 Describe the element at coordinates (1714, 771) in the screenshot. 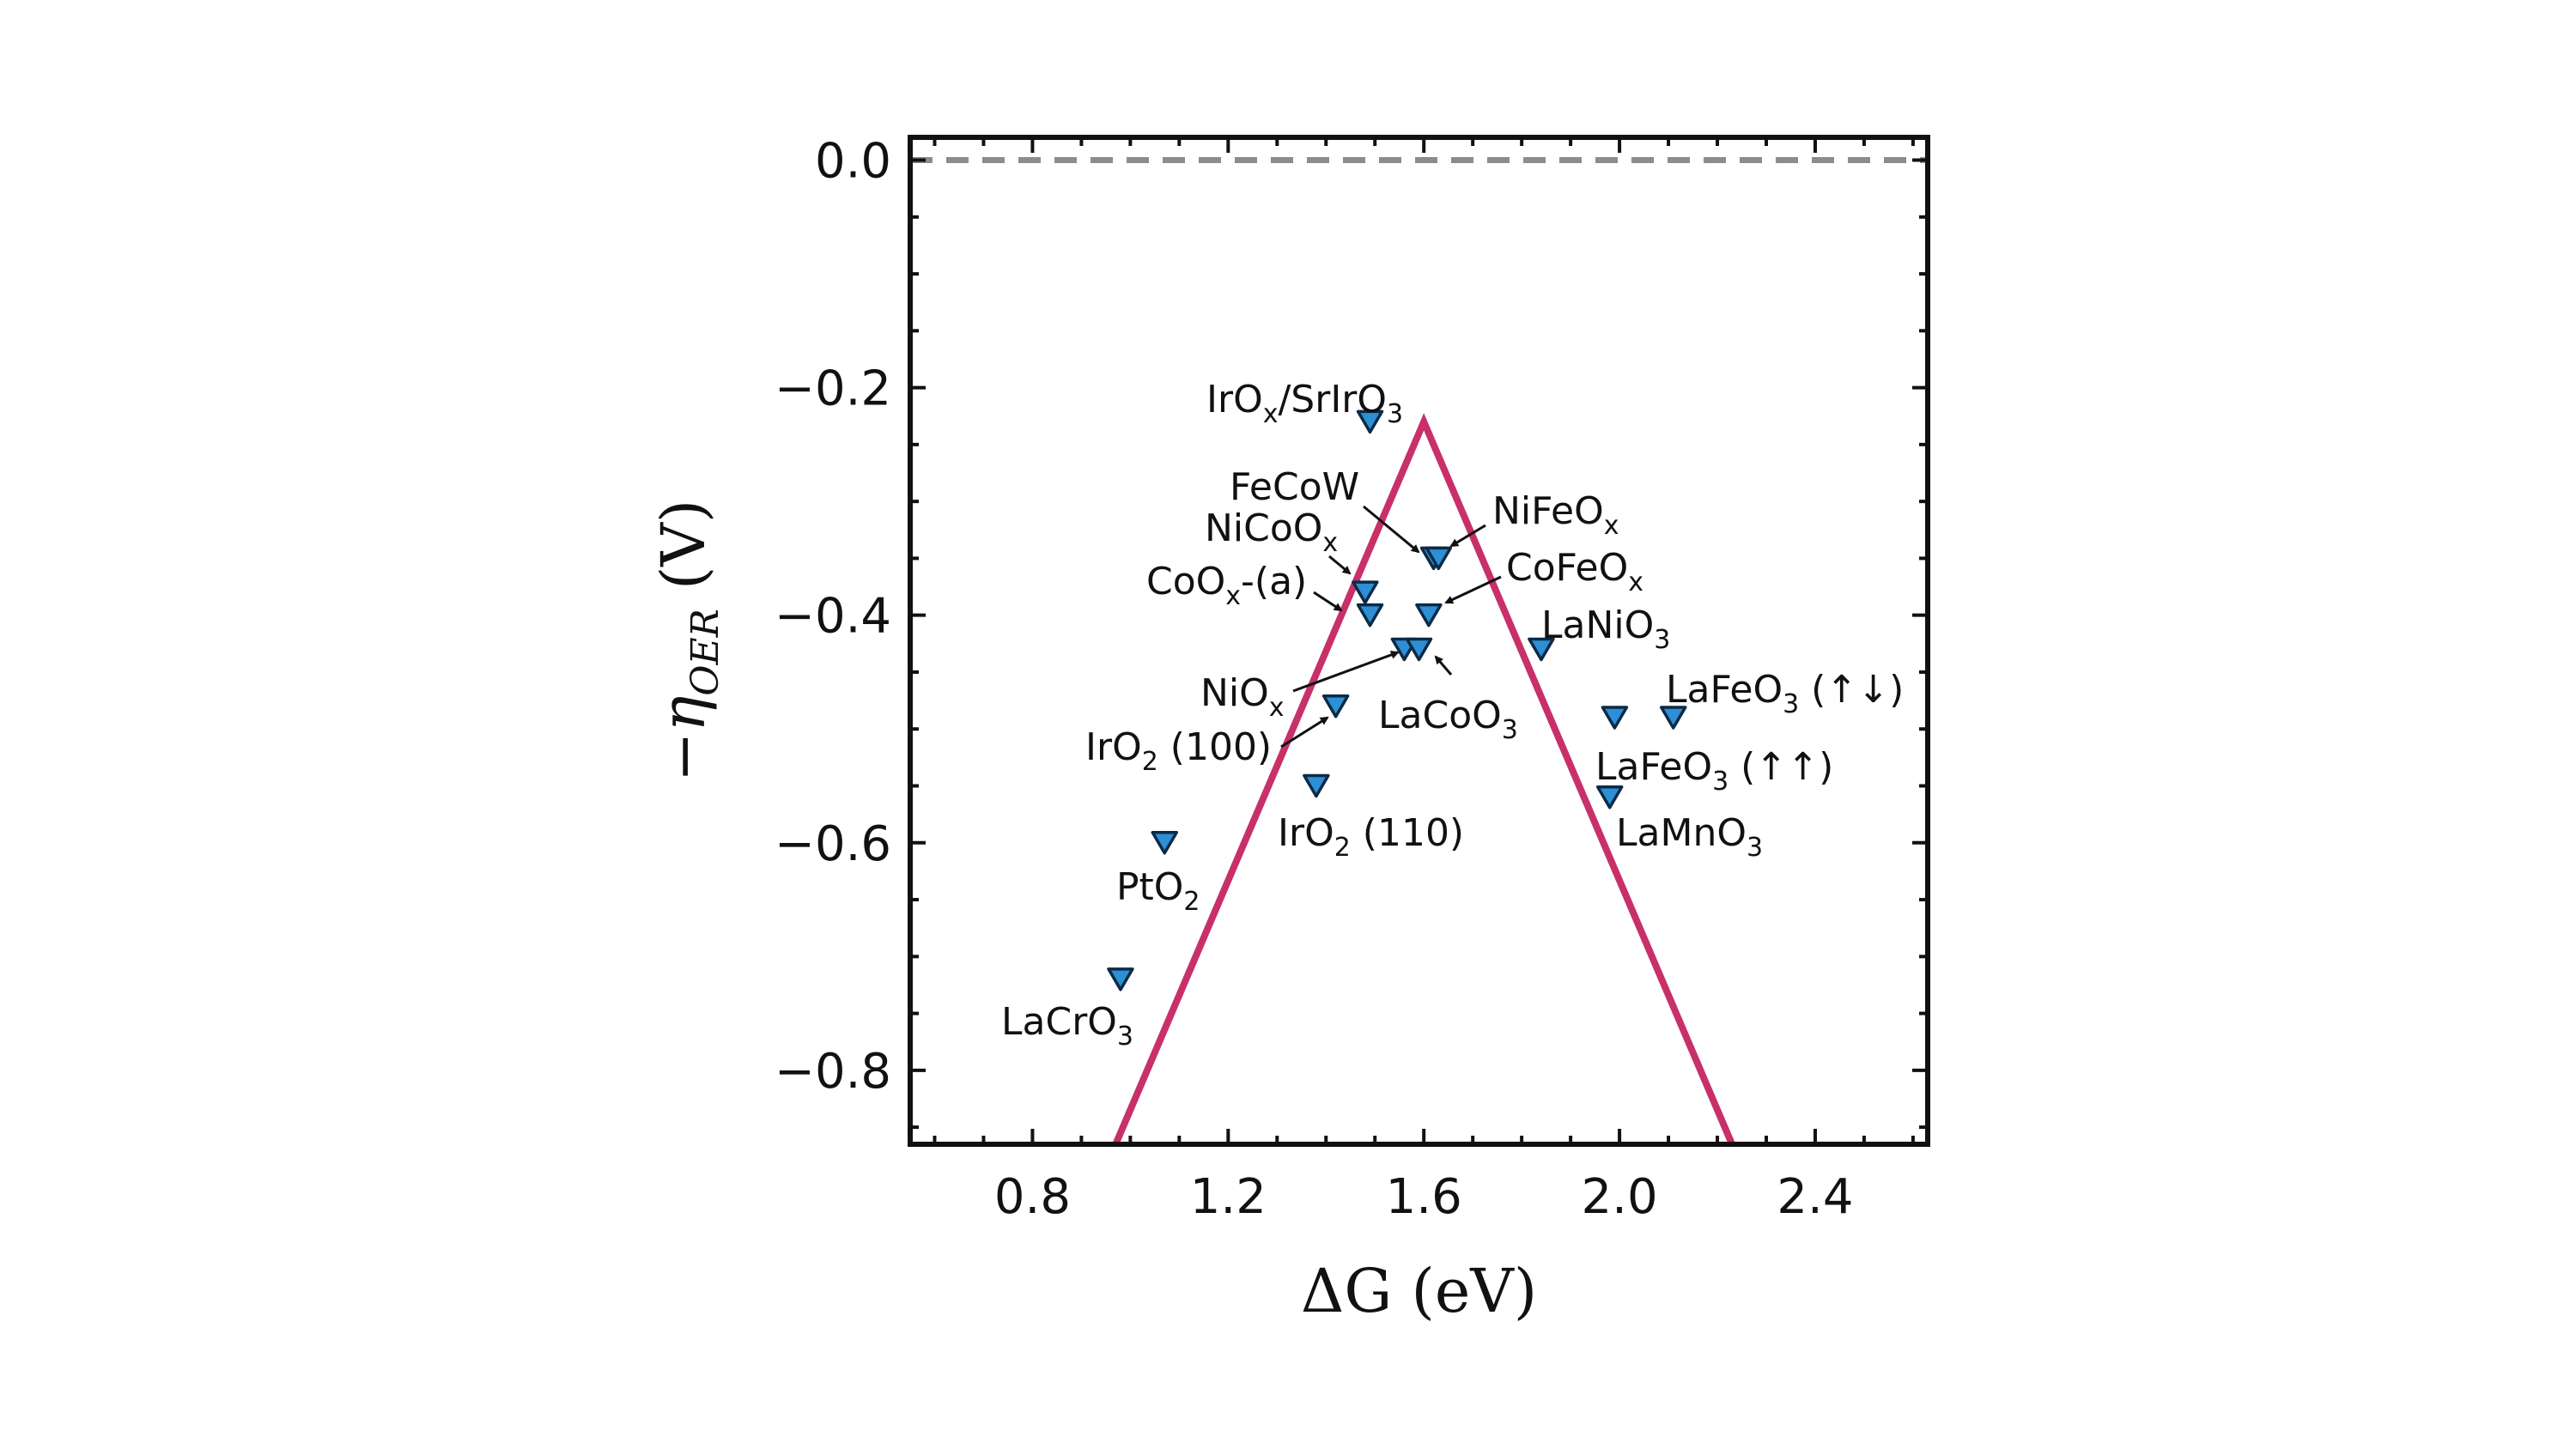

I see `point-label-lafeo3-ferro: LaFeO3 (↑↑)` at that location.